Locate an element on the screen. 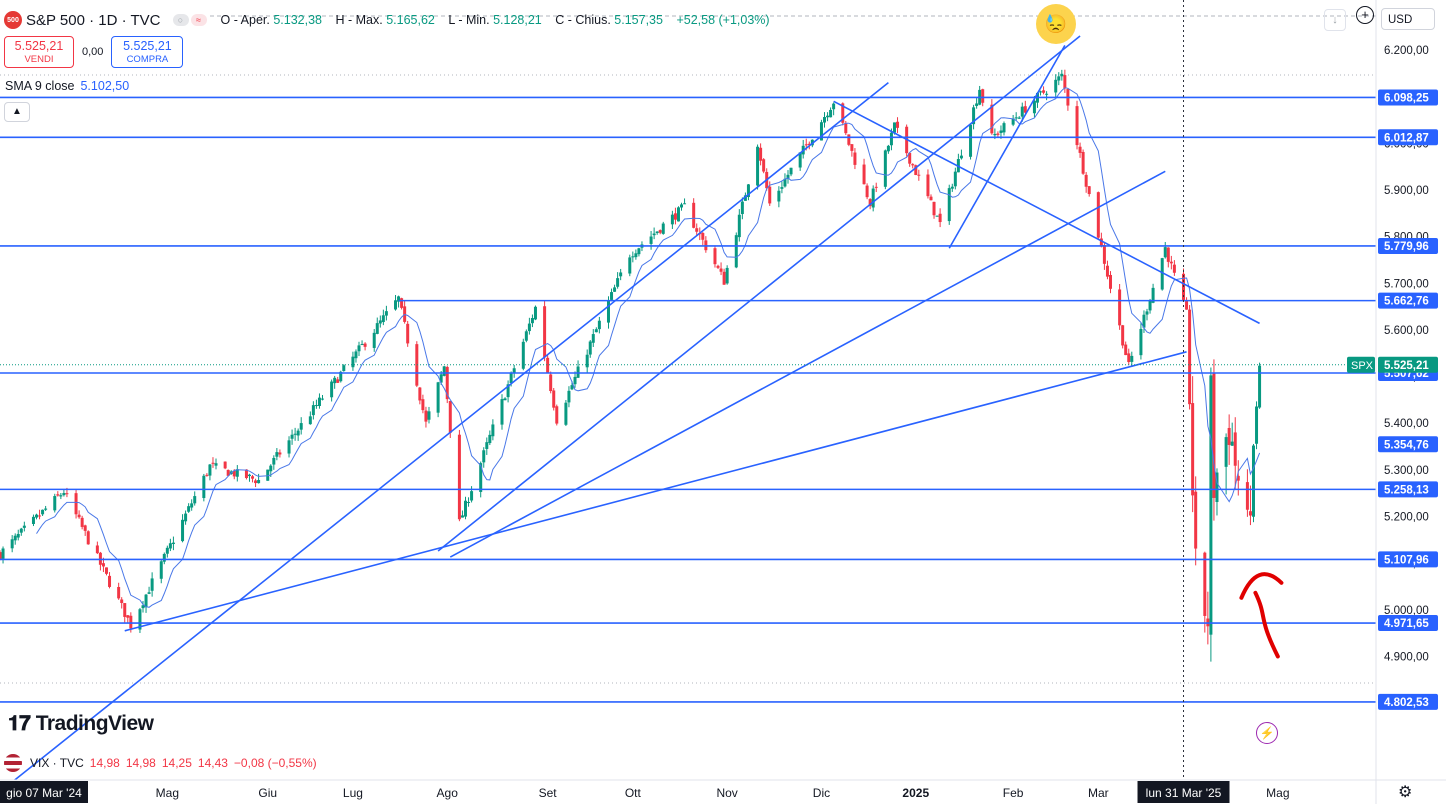 This screenshot has width=1446, height=804. symbol-tag-bg is located at coordinates (1361, 364).